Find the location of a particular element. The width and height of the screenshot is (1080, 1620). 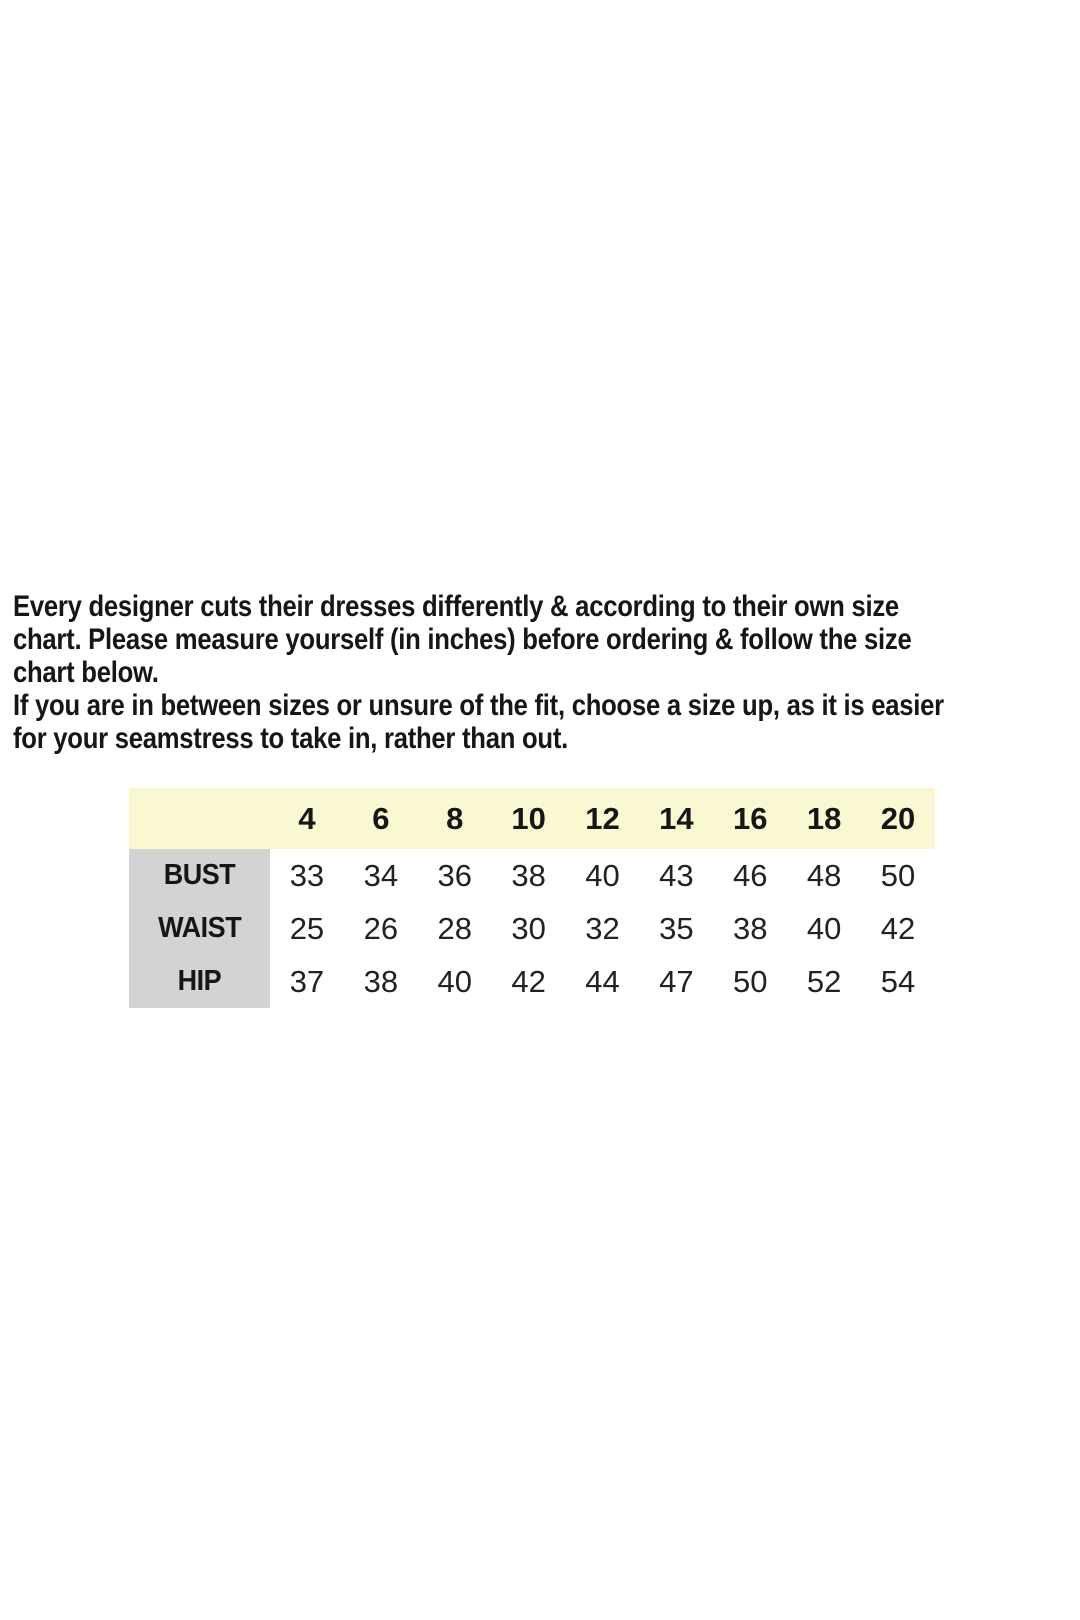

row-label: HIP is located at coordinates (199, 981).